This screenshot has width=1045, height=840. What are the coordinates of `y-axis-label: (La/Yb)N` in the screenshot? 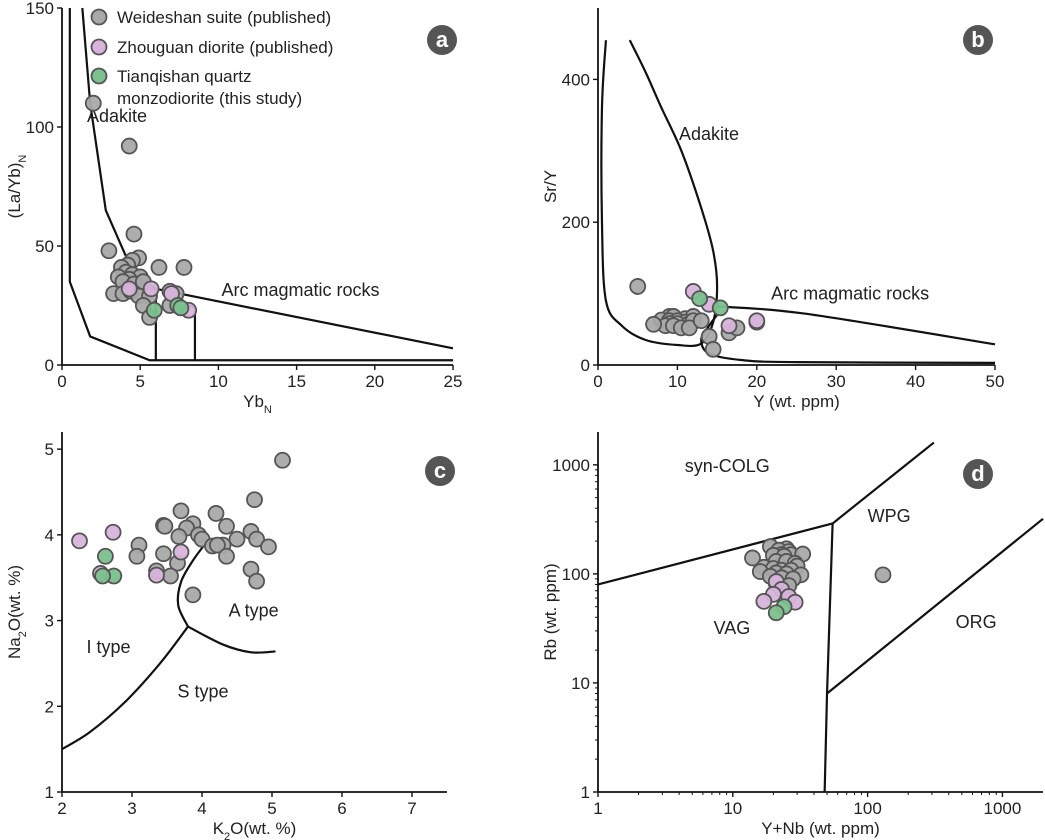 It's located at (17, 187).